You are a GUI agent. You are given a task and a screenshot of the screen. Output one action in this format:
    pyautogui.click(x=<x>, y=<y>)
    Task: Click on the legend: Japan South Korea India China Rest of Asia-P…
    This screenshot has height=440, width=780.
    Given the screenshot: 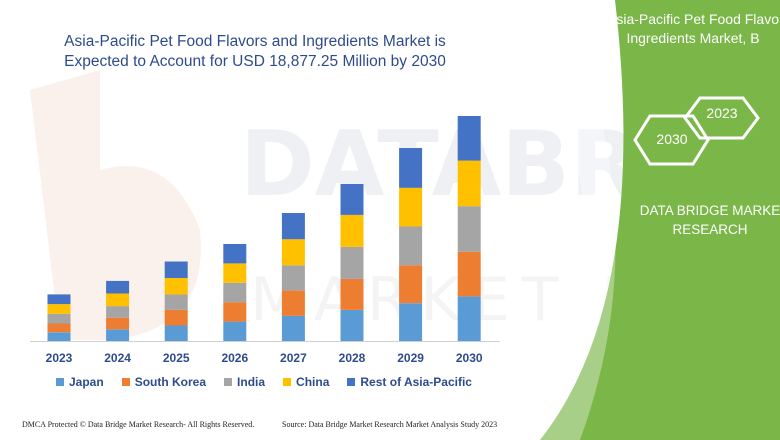 What is the action you would take?
    pyautogui.click(x=264, y=382)
    